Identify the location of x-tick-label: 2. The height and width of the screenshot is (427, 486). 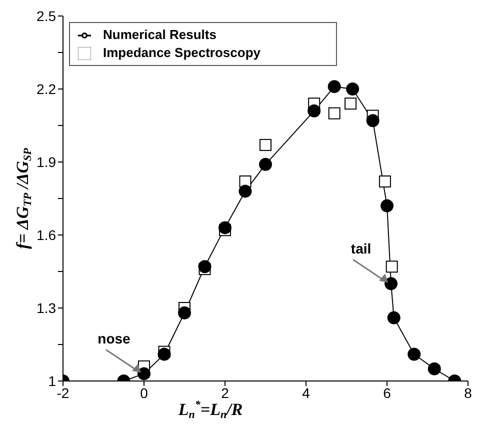
(225, 392).